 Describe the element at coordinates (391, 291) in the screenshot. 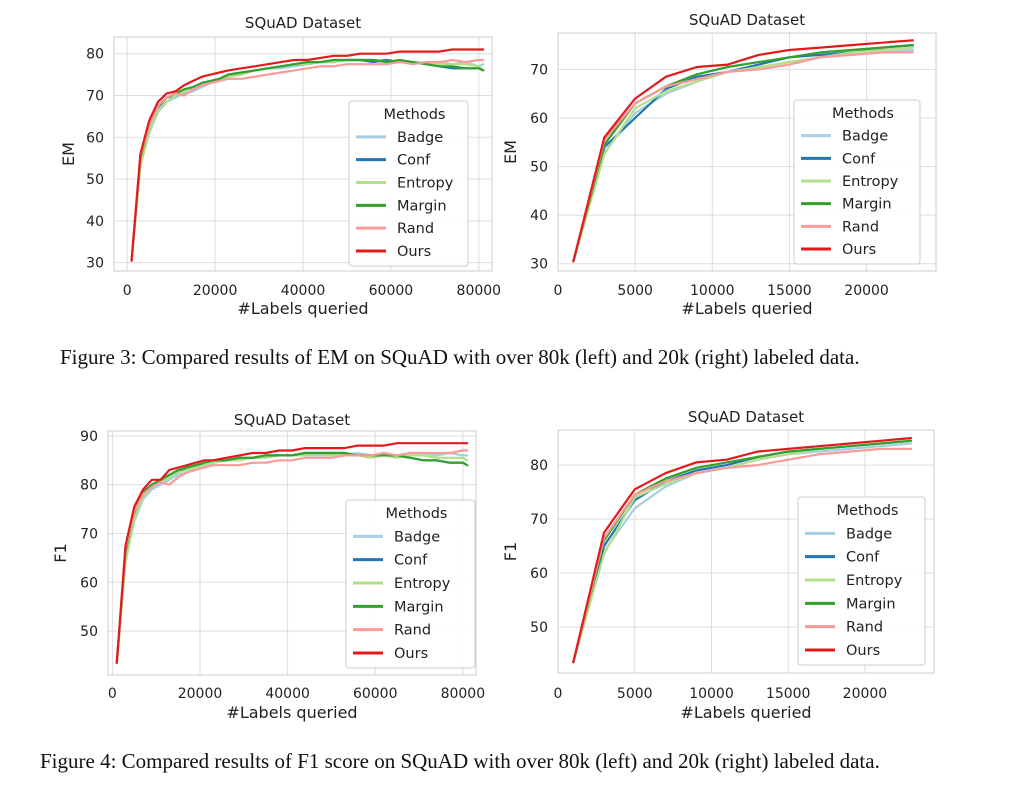

I see `x-tick-label: 60000` at that location.